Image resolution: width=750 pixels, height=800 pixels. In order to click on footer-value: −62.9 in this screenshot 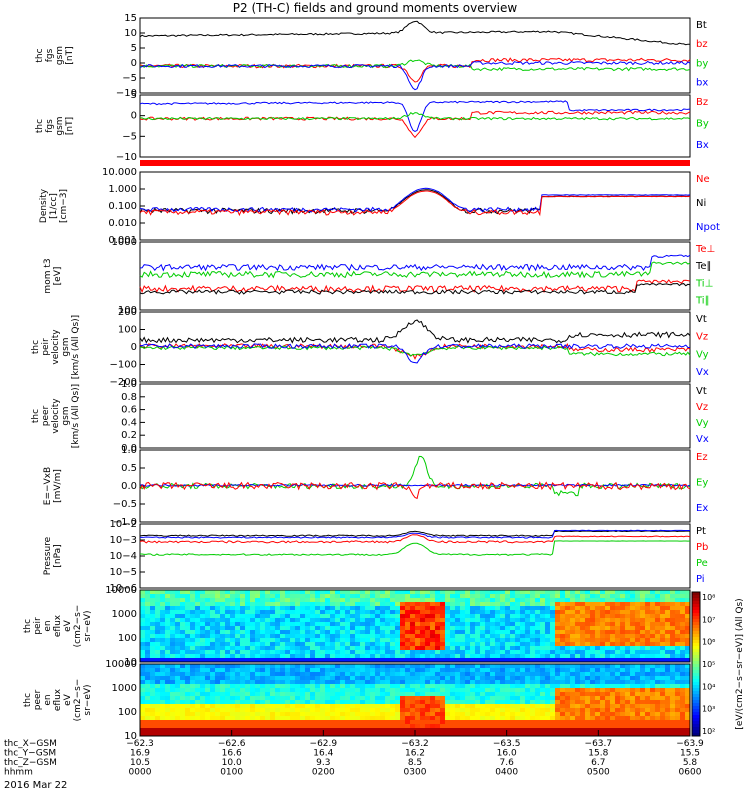, I will do `click(324, 744)`.